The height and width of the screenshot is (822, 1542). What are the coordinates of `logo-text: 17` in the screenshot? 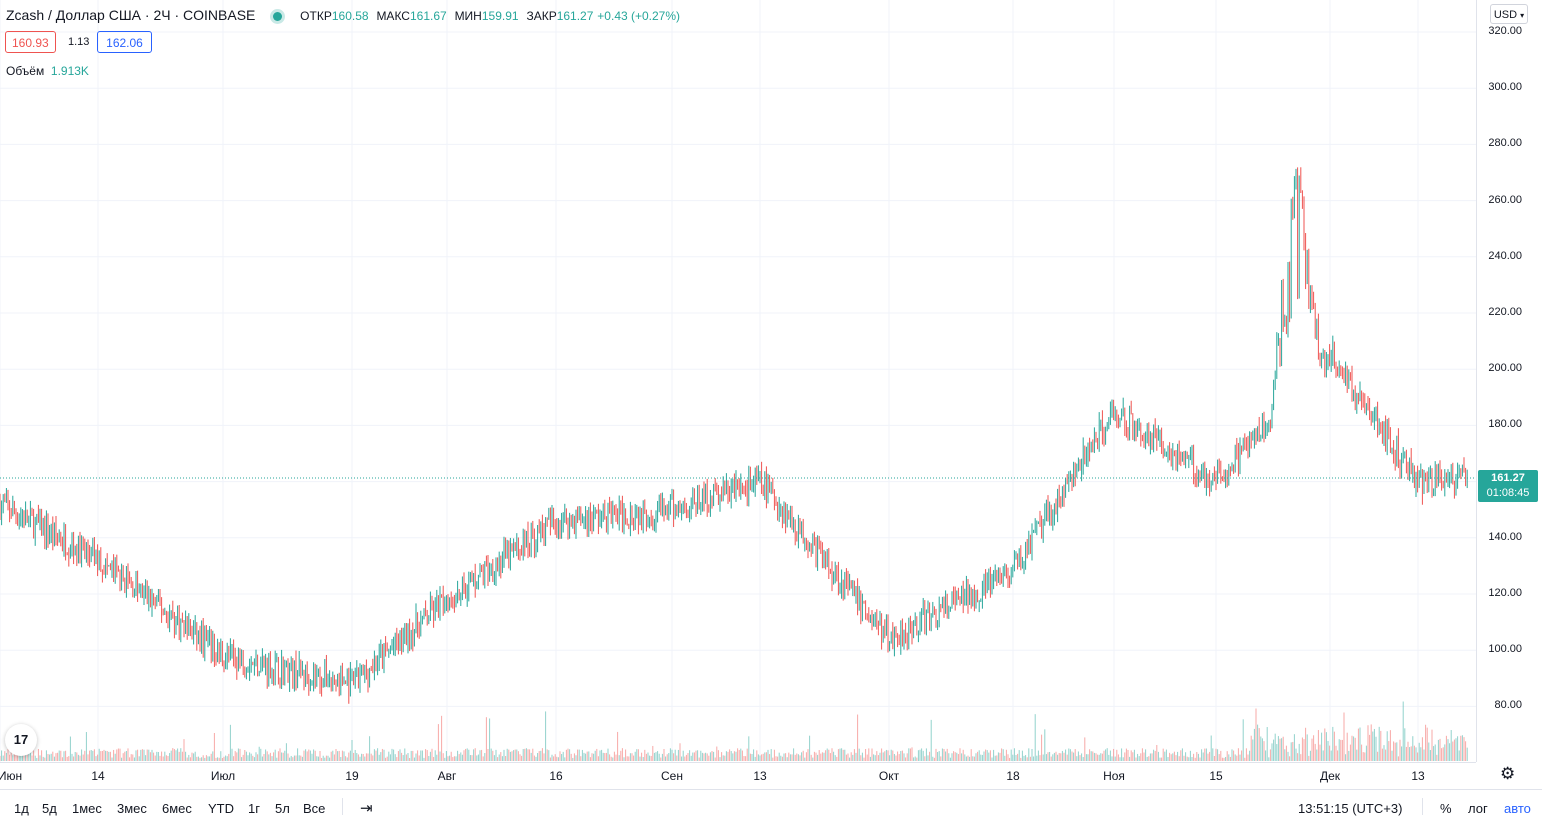 It's located at (21, 739).